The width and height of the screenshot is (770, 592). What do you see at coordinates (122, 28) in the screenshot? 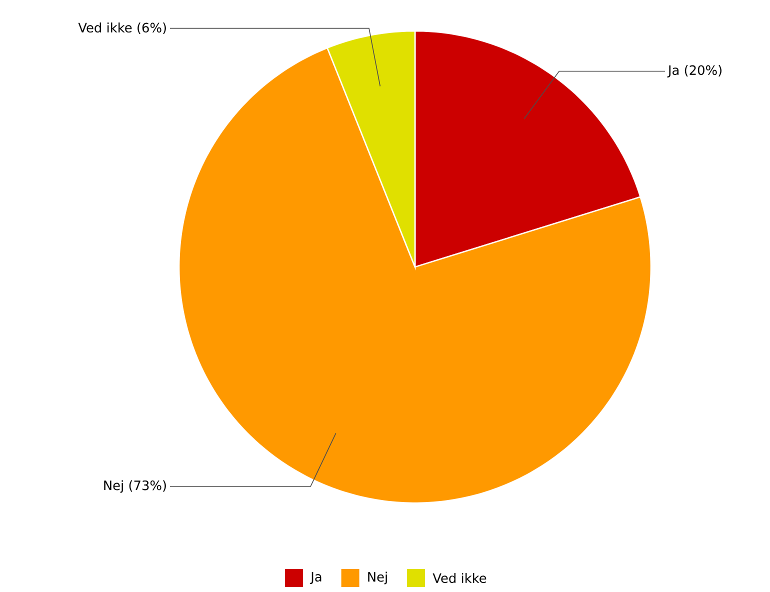
I see `data-label: Ved ikke (6%)` at bounding box center [122, 28].